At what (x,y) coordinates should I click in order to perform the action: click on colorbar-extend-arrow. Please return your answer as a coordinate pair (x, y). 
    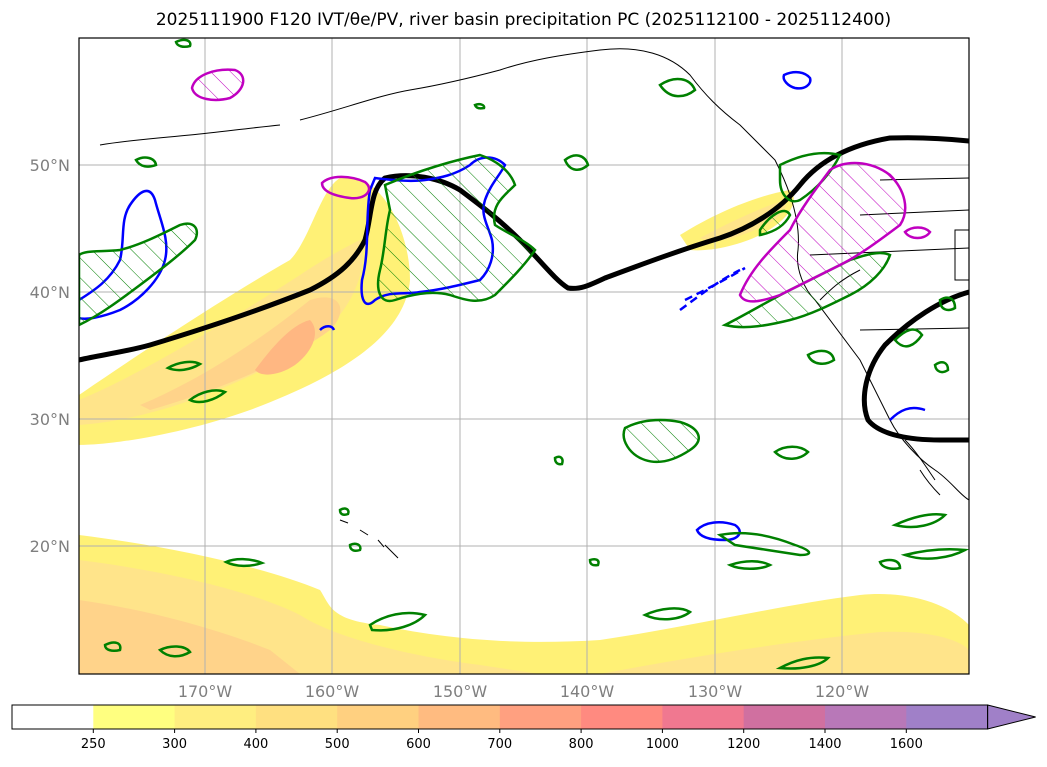
    Looking at the image, I should click on (1011, 717).